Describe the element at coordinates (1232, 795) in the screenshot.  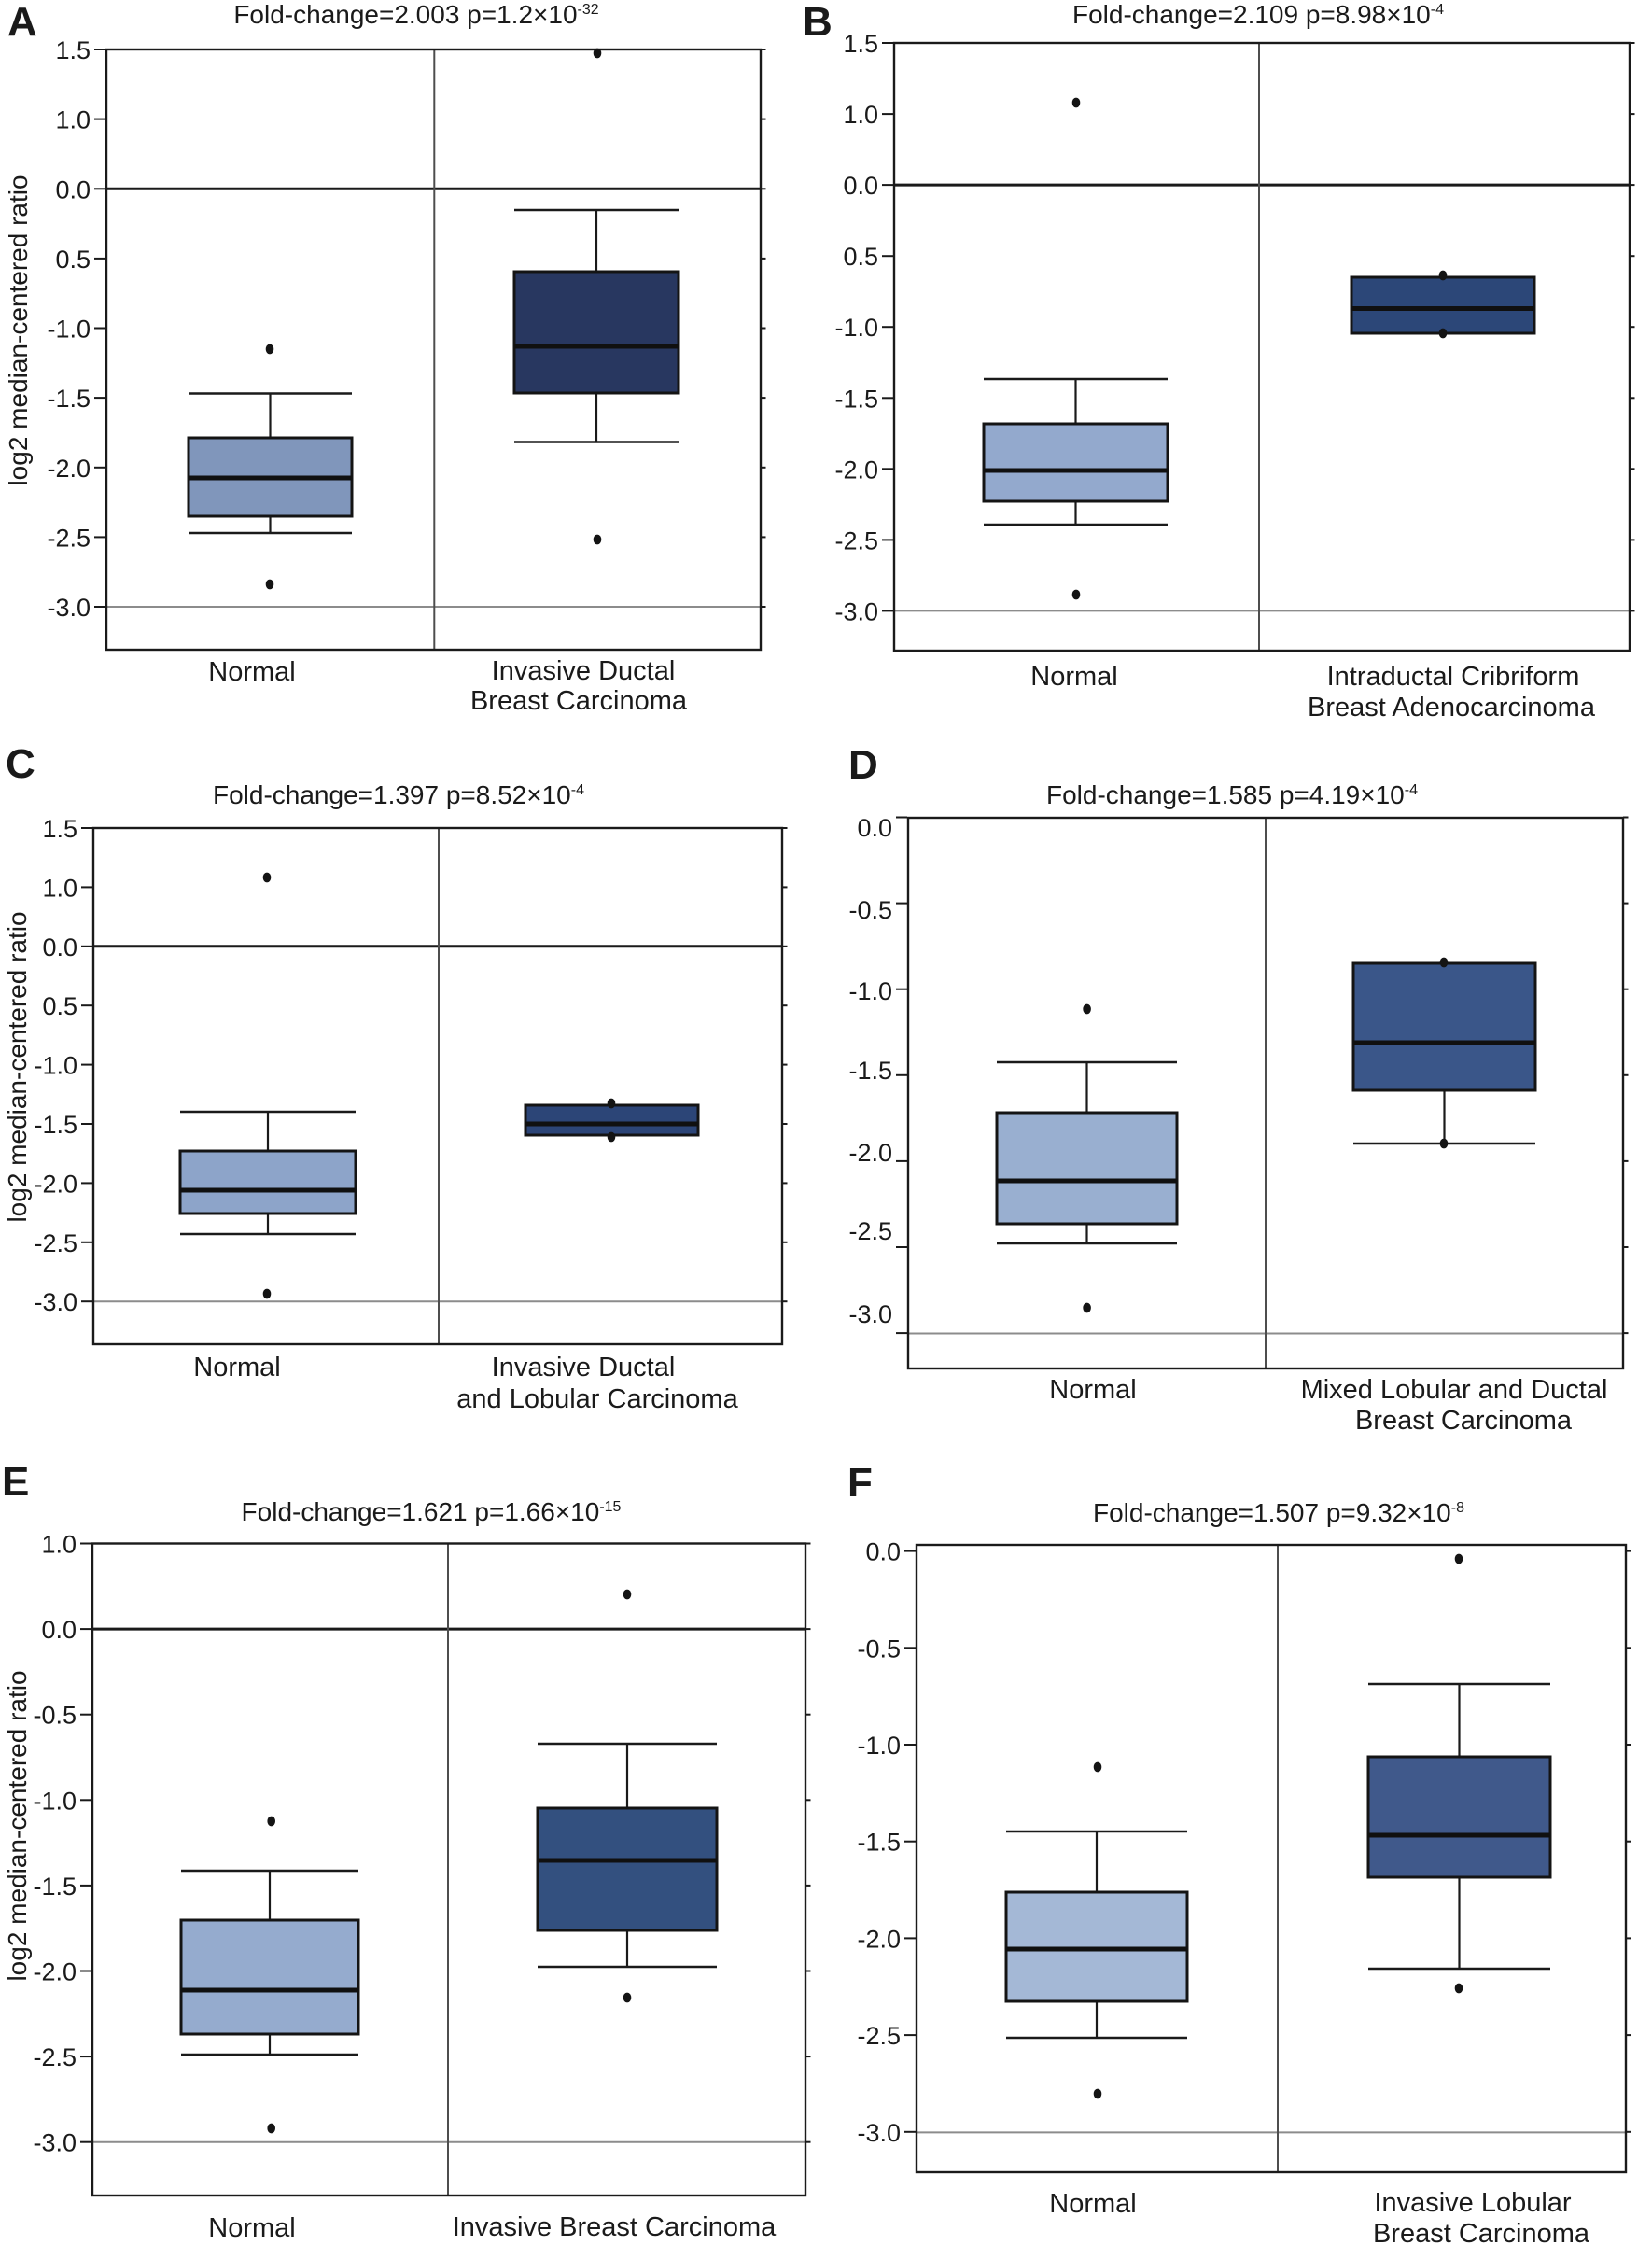
I see `svg-text: Fold-change=1.585 p=4.19×10-4` at that location.